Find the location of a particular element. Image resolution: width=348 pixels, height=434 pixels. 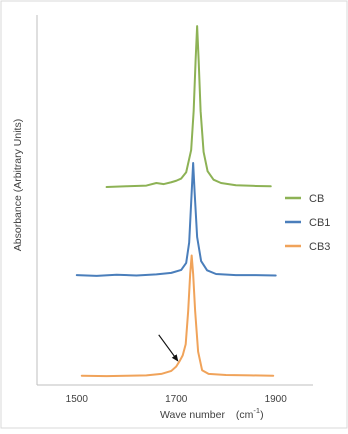

x-axis-unit: (cm is located at coordinates (245, 415).